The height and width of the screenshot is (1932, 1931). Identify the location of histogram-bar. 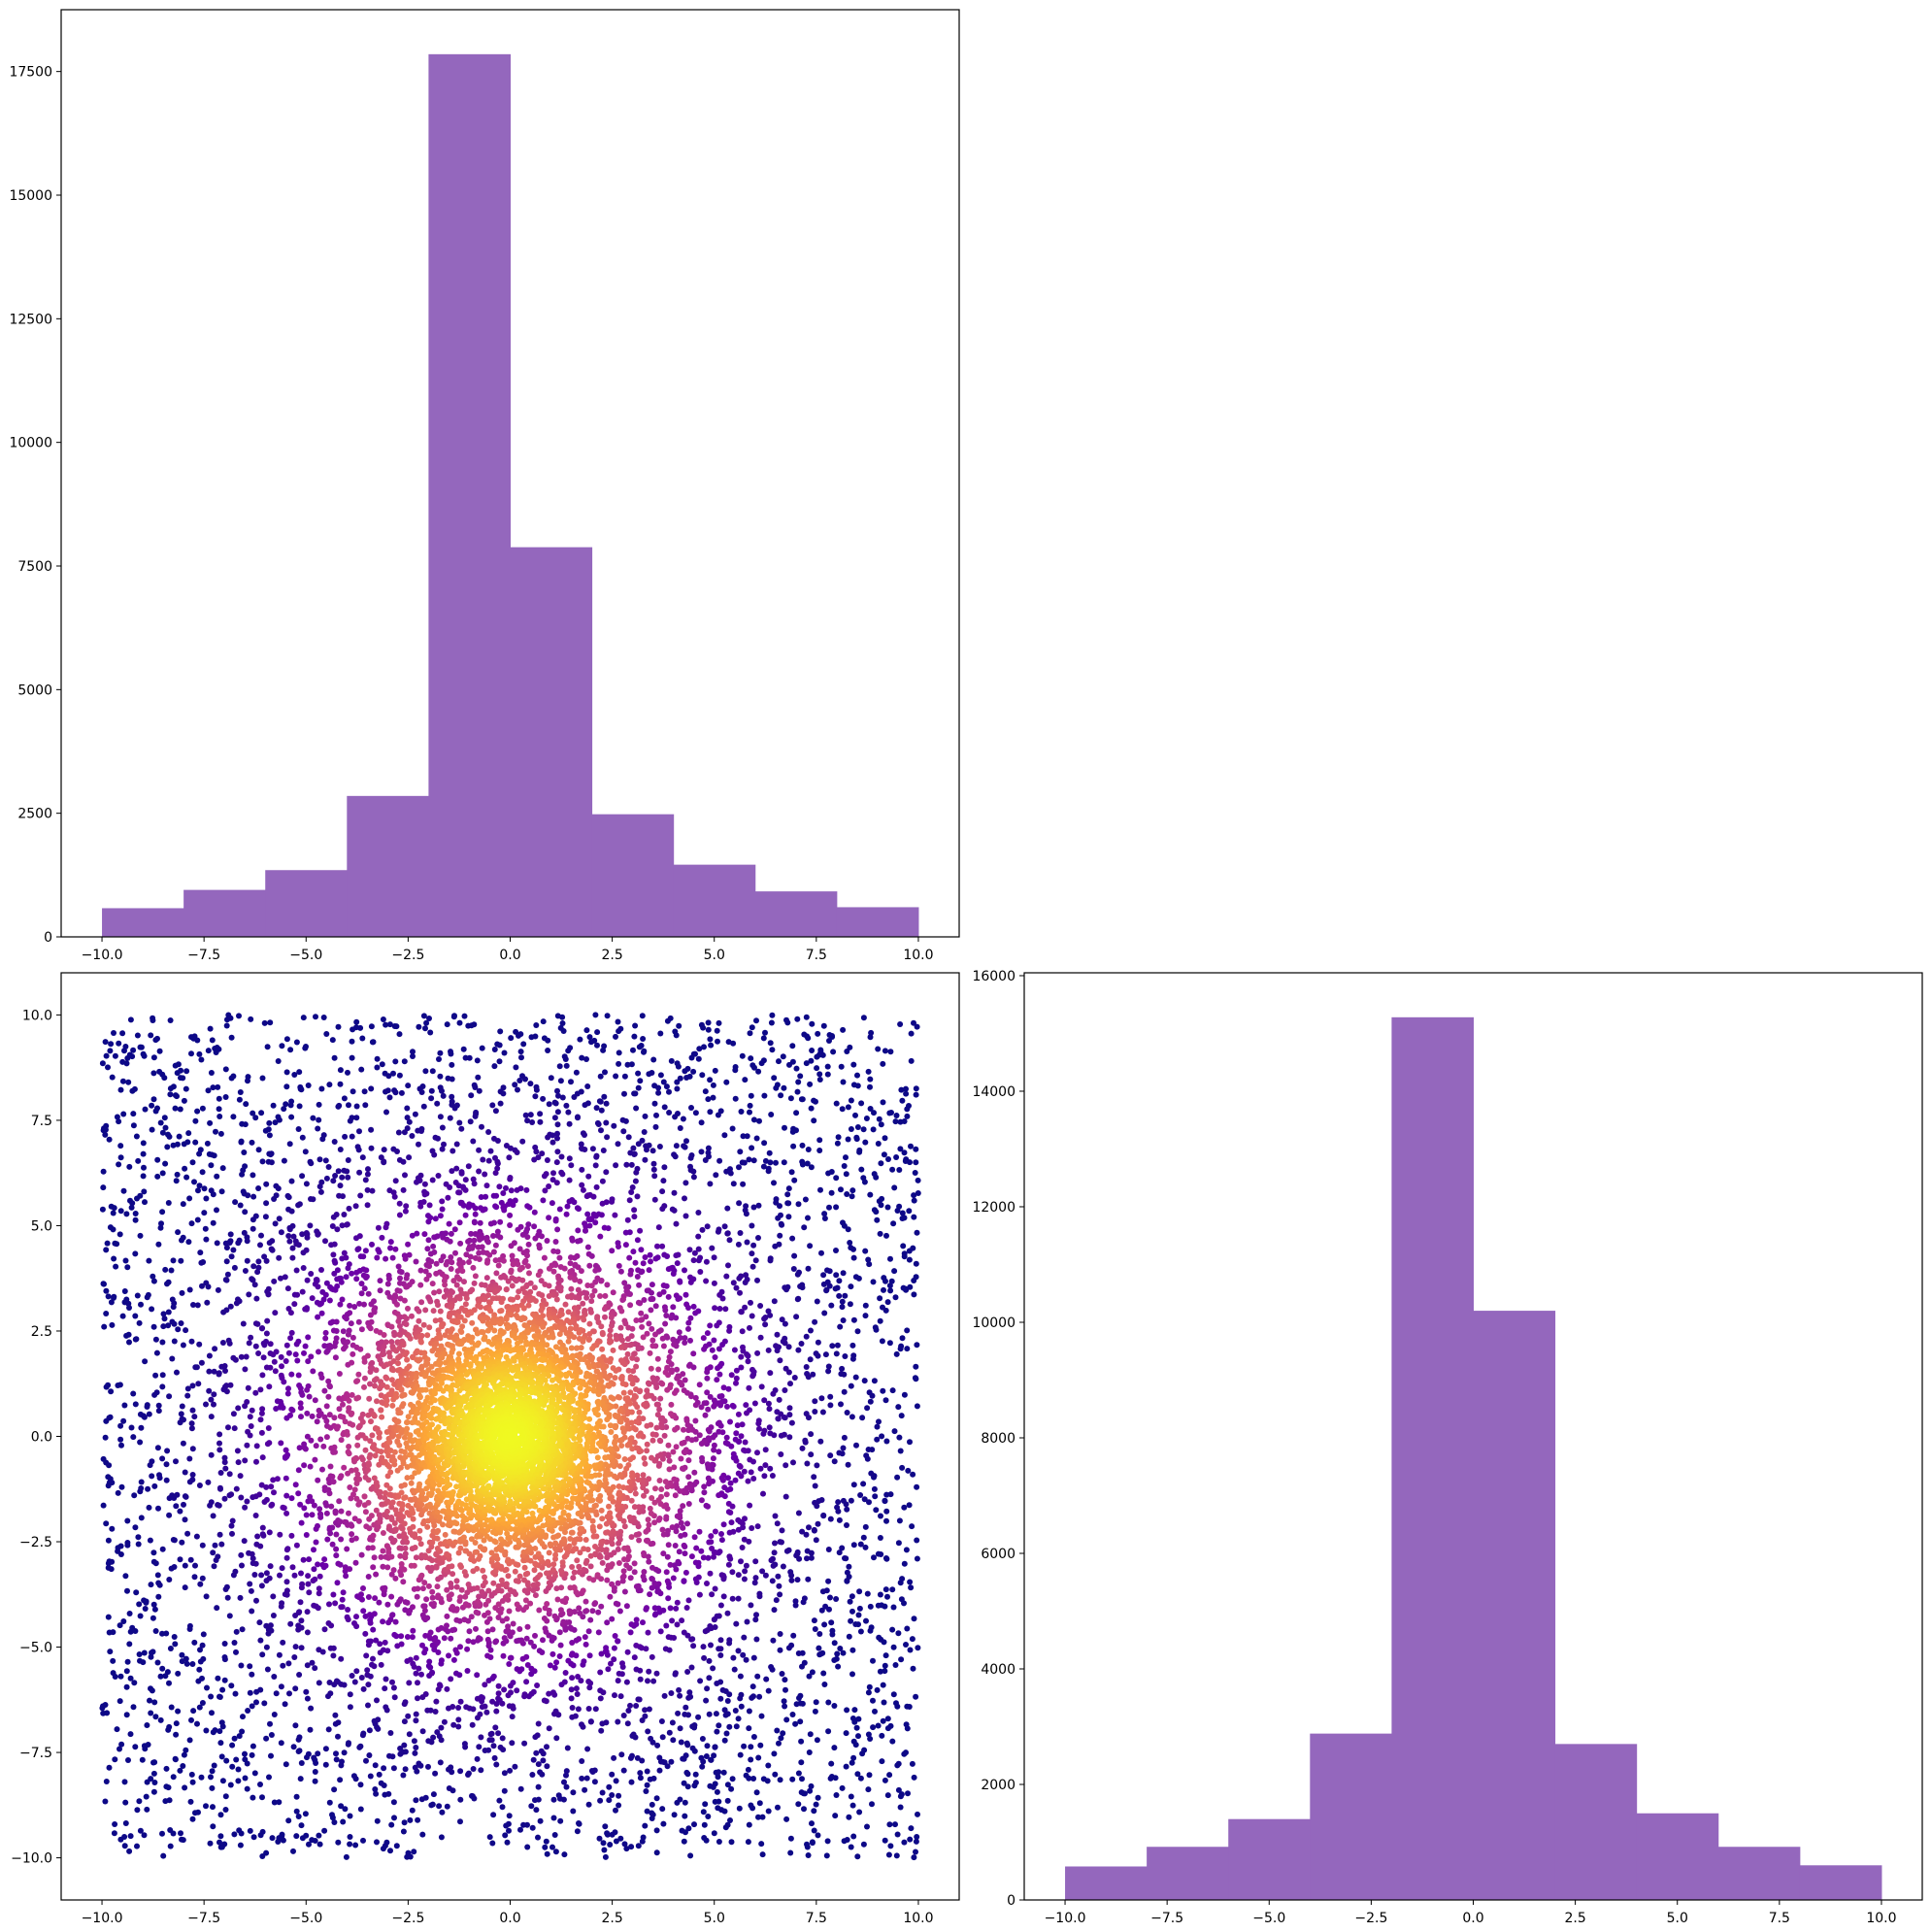
(878, 922).